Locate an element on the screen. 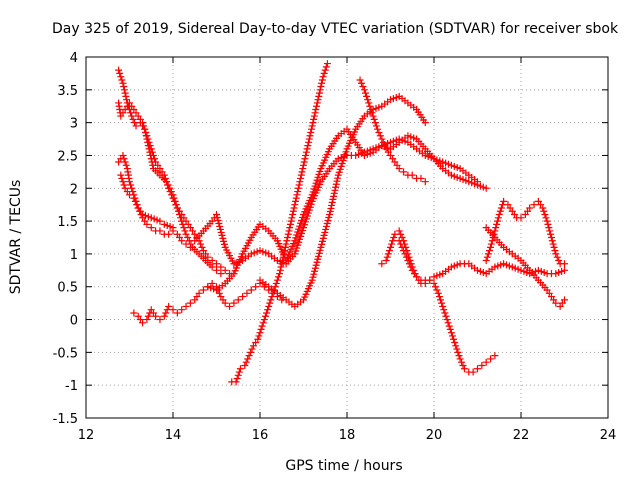 The width and height of the screenshot is (640, 480). x-tick-labels: 12 14 16 18 20 22 24 is located at coordinates (347, 435).